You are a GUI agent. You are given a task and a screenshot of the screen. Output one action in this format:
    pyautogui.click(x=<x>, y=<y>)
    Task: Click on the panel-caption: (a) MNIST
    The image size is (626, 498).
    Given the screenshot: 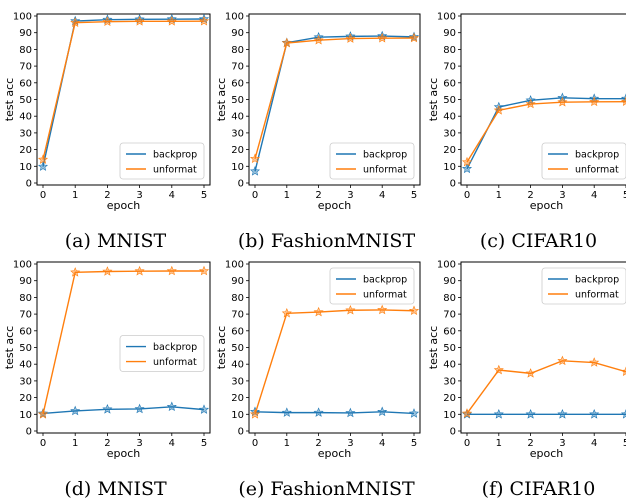 What is the action you would take?
    pyautogui.click(x=116, y=241)
    